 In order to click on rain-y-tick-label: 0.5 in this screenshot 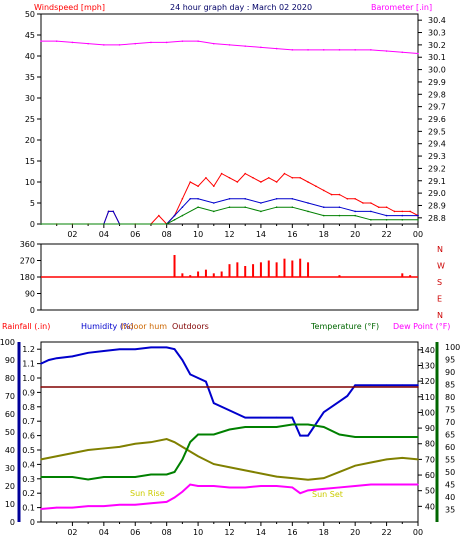, I will do `click(28, 450)`.